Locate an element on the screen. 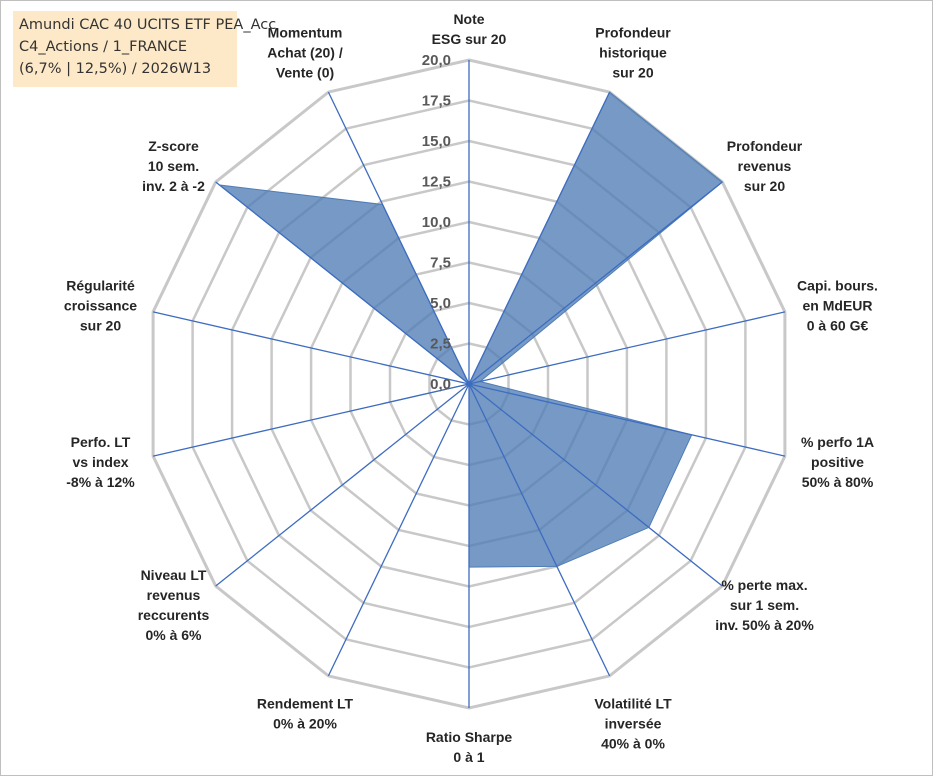  axis-label-line: Z-score is located at coordinates (173, 146).